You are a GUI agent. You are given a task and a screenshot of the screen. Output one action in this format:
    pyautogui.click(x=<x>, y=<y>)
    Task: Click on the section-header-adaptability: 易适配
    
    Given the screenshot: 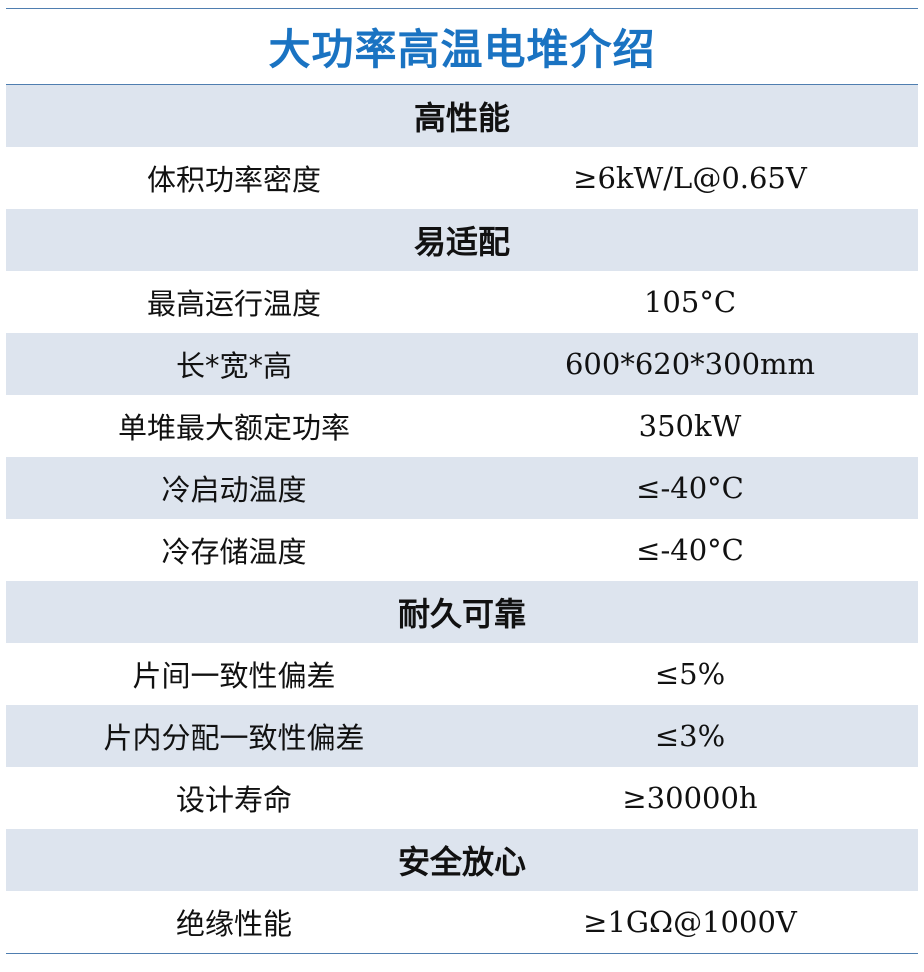 What is the action you would take?
    pyautogui.click(x=462, y=240)
    